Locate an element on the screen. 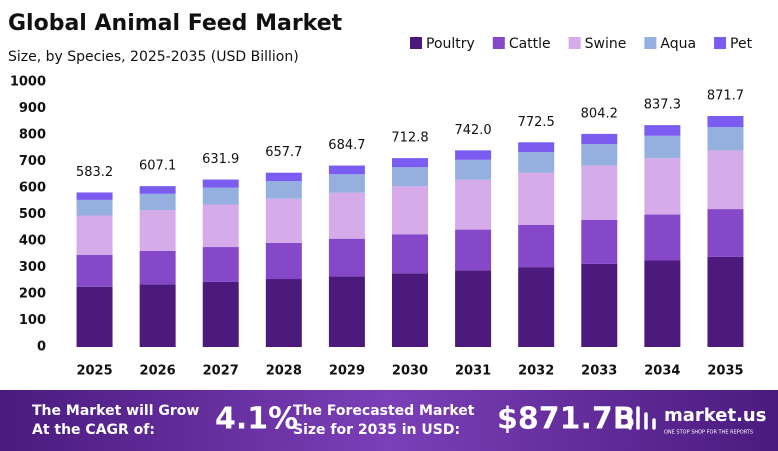 The width and height of the screenshot is (778, 451). total-label: 804.2 is located at coordinates (599, 113).